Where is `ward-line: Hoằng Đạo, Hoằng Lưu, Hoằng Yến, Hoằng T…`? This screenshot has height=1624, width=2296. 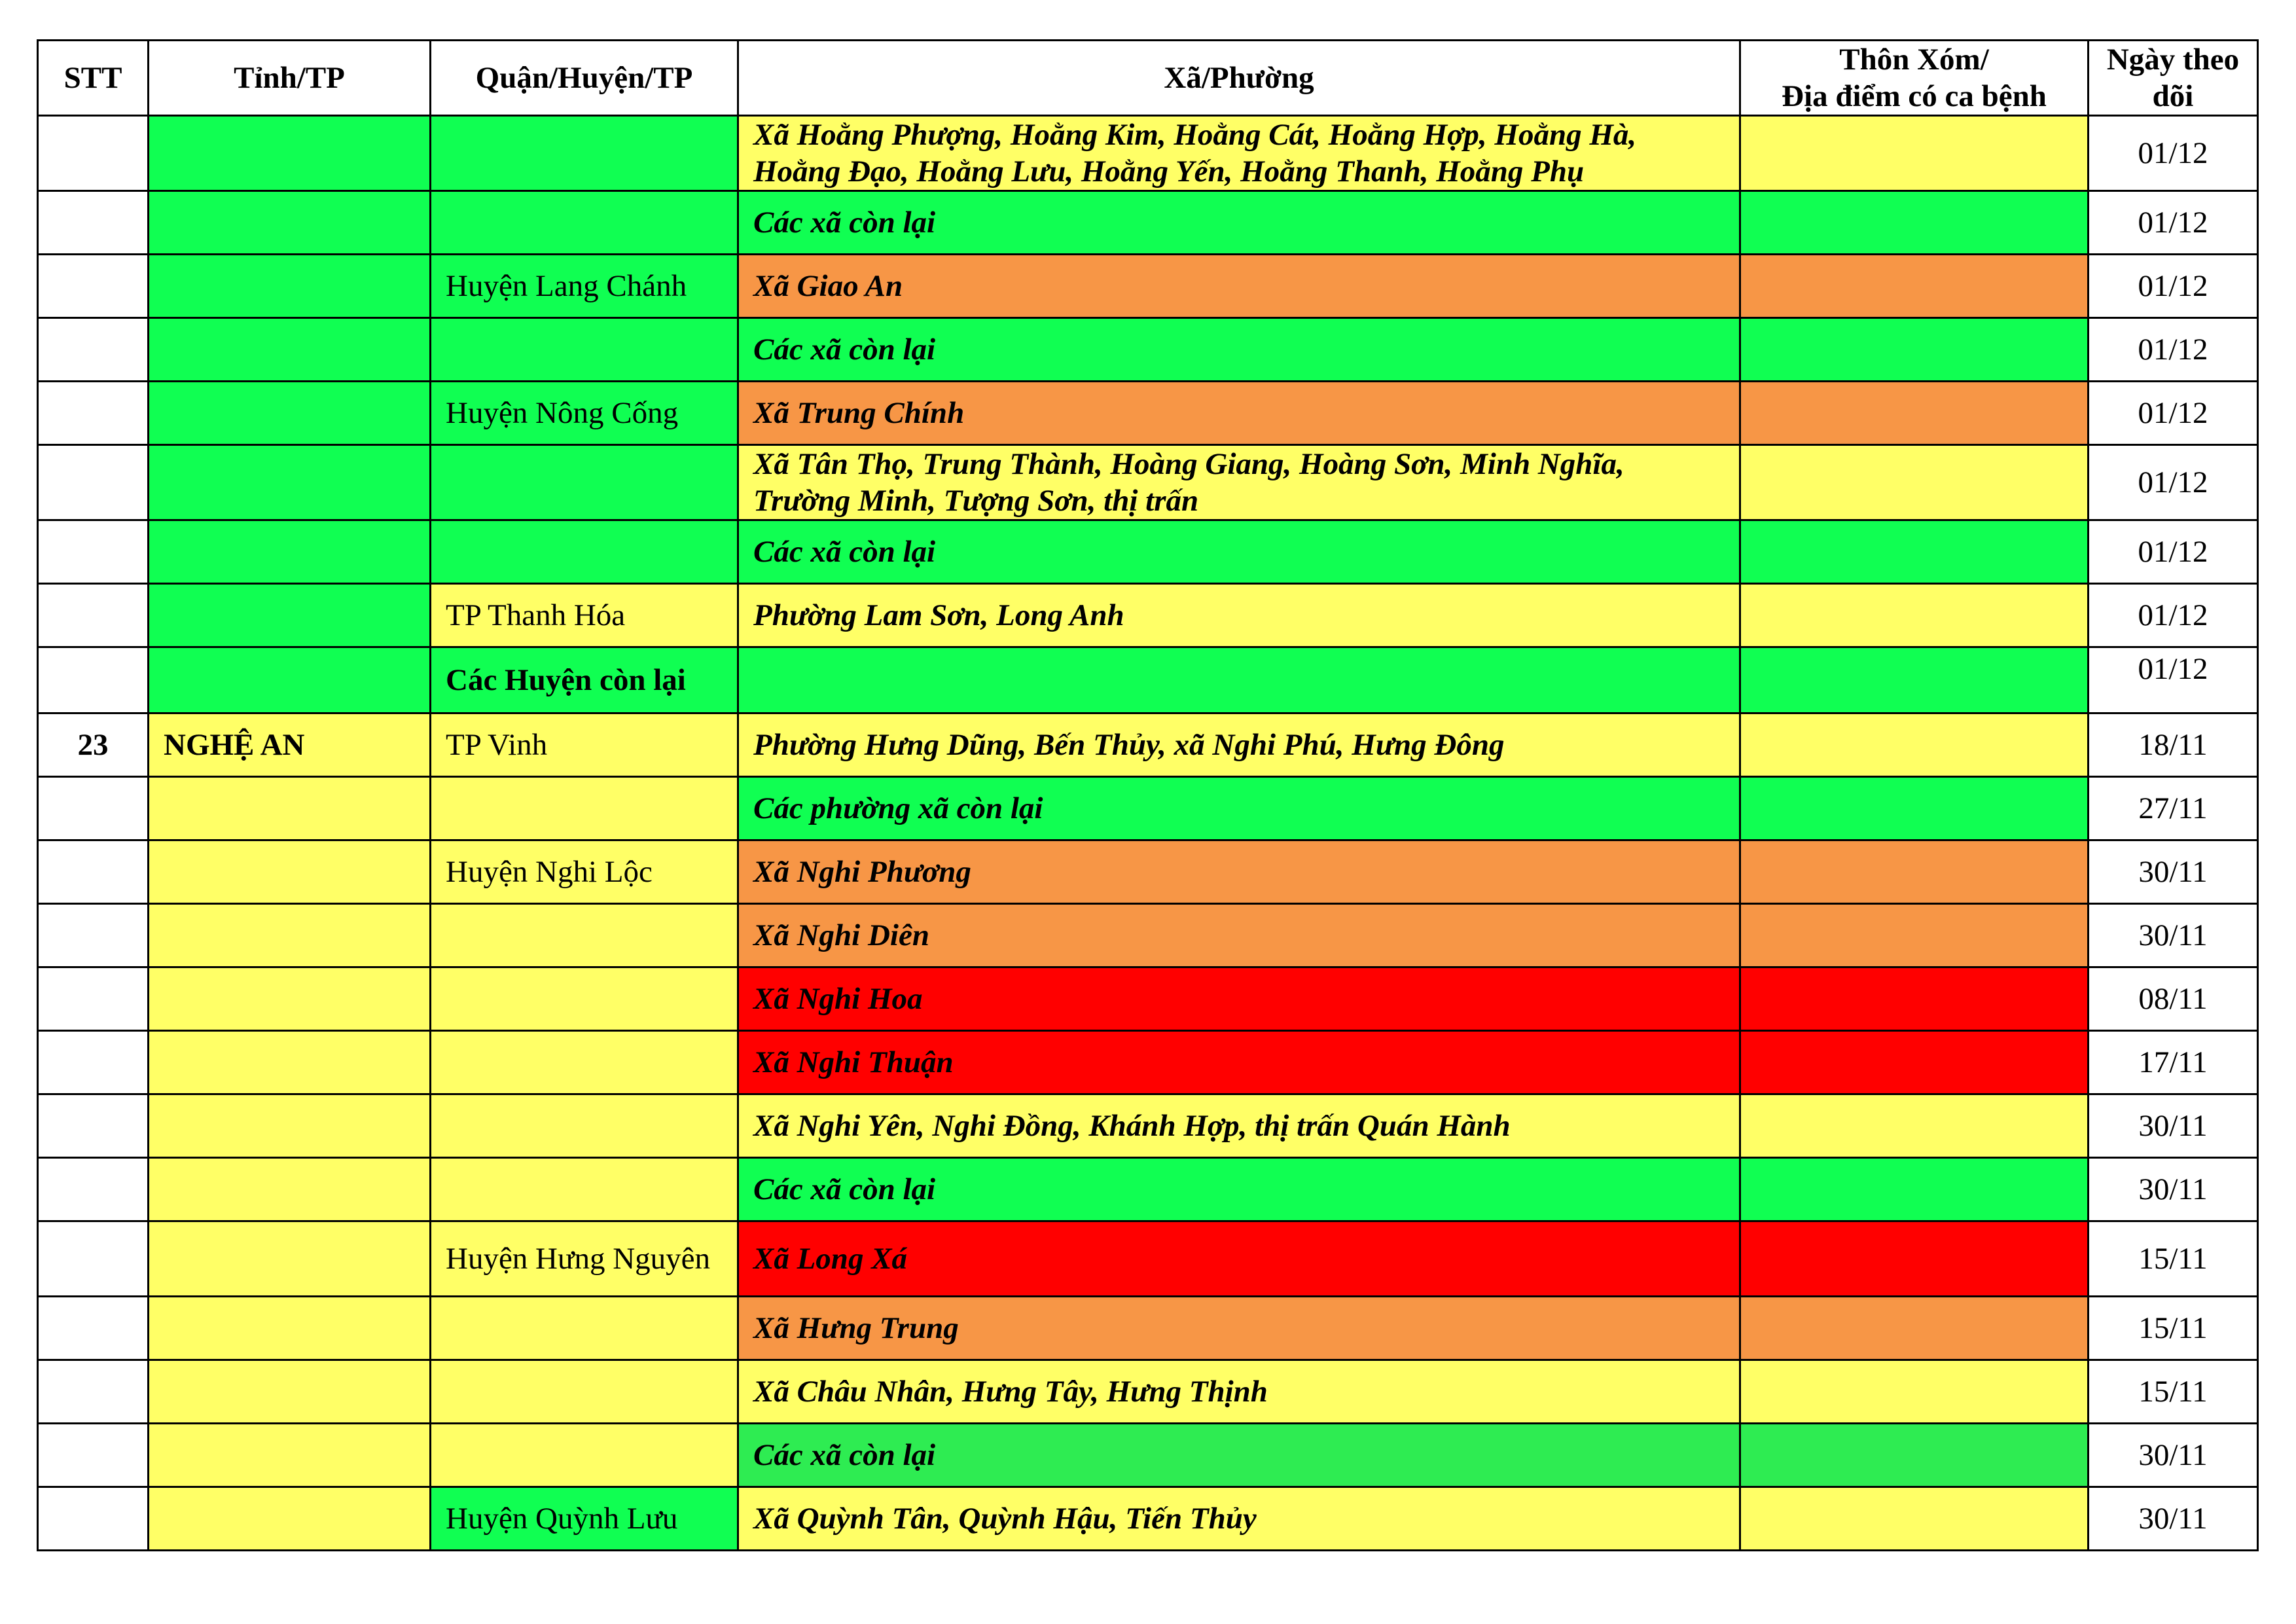 ward-line: Hoằng Đạo, Hoằng Lưu, Hoằng Yến, Hoằng T… is located at coordinates (1169, 171).